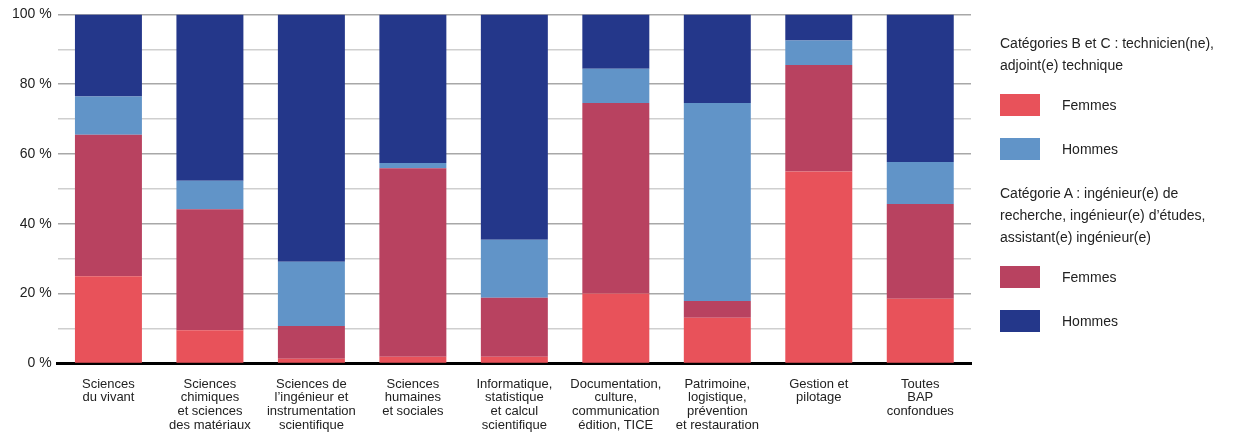 This screenshot has height=446, width=1238. I want to click on x-tick-label: Gestion et pilotage, so click(819, 390).